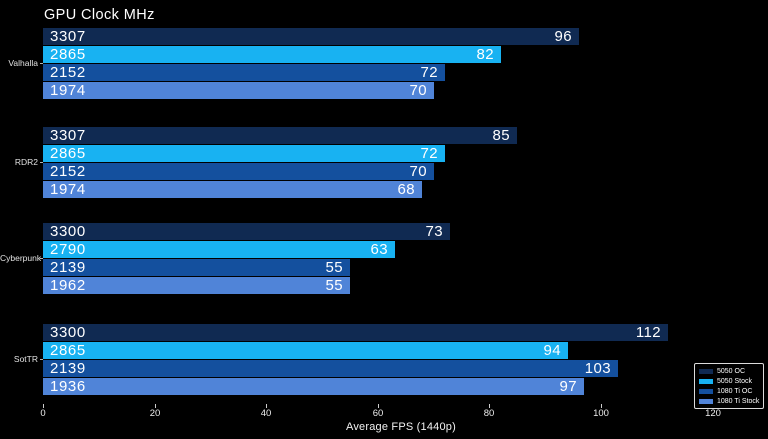  Describe the element at coordinates (355, 332) in the screenshot. I see `bar: 3300 112` at that location.